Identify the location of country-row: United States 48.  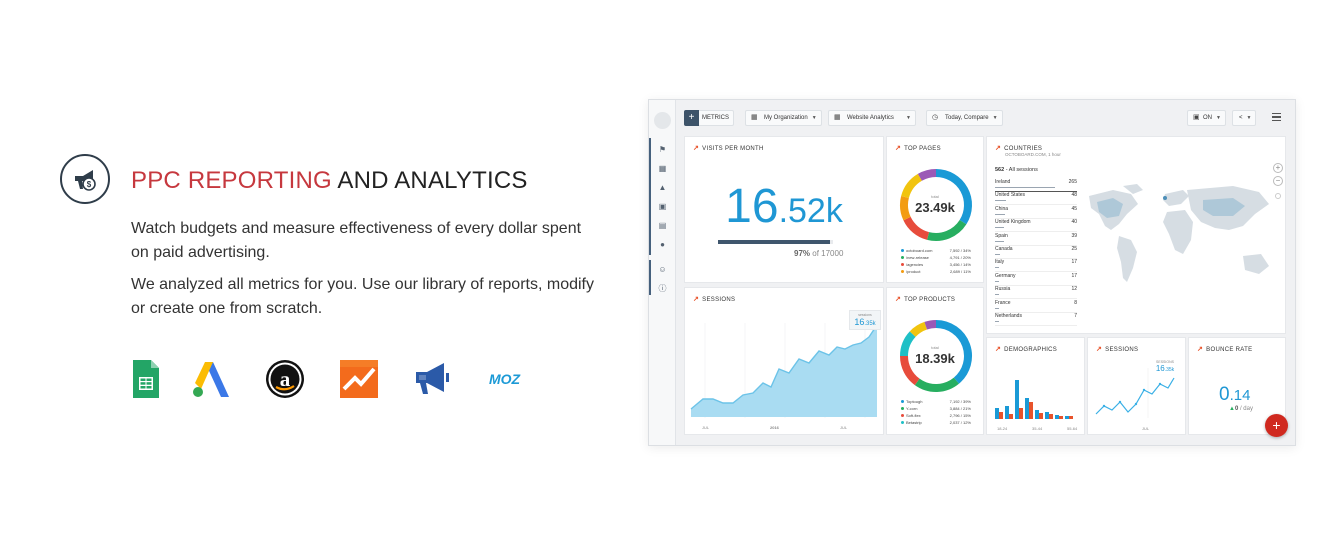
(1036, 199).